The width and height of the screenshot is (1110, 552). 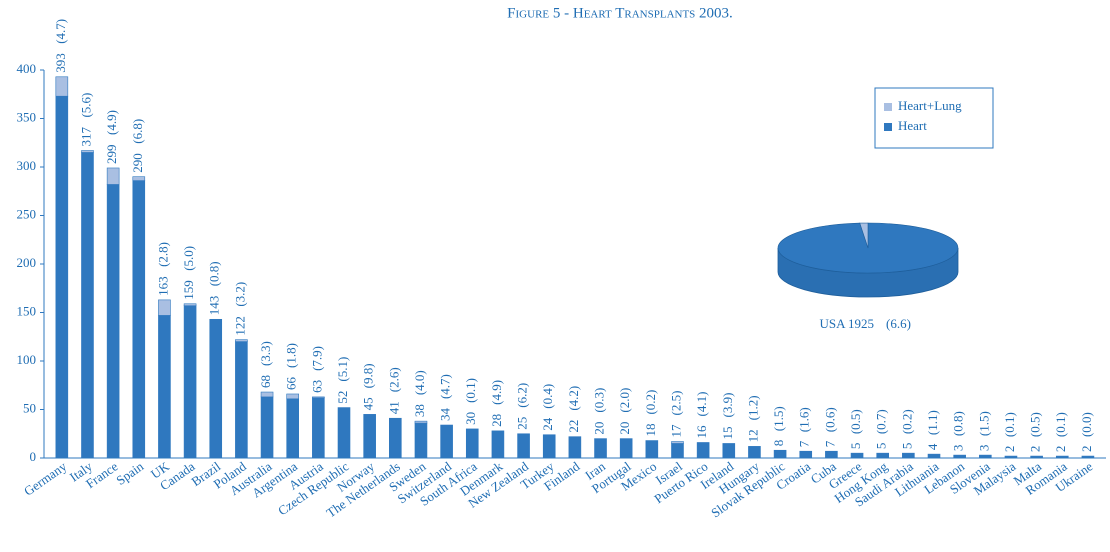 I want to click on rate-label: (5.0), so click(x=188, y=258).